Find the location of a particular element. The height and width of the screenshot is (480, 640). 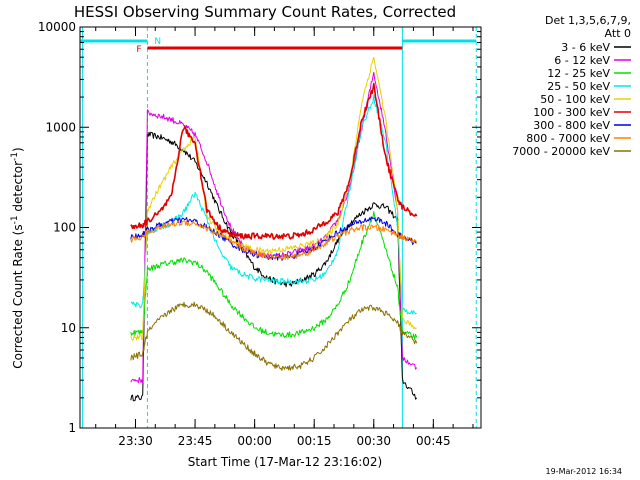

legend-label: 7000 - 20000 keV is located at coordinates (561, 151).